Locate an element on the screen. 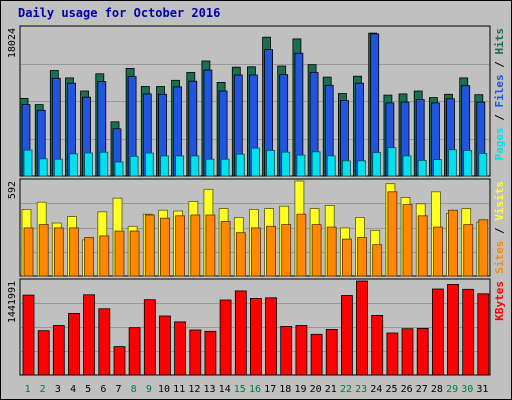 The image size is (512, 400). x-tick-label-day-5: 5 is located at coordinates (88, 389).